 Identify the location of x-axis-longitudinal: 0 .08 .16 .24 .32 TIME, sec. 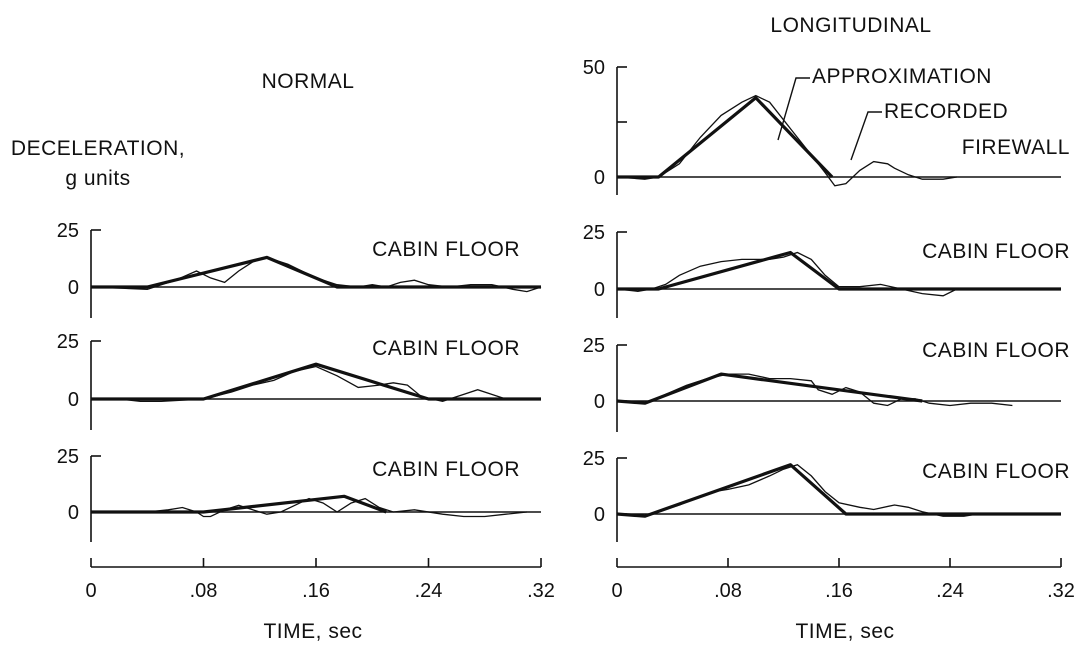
(843, 600).